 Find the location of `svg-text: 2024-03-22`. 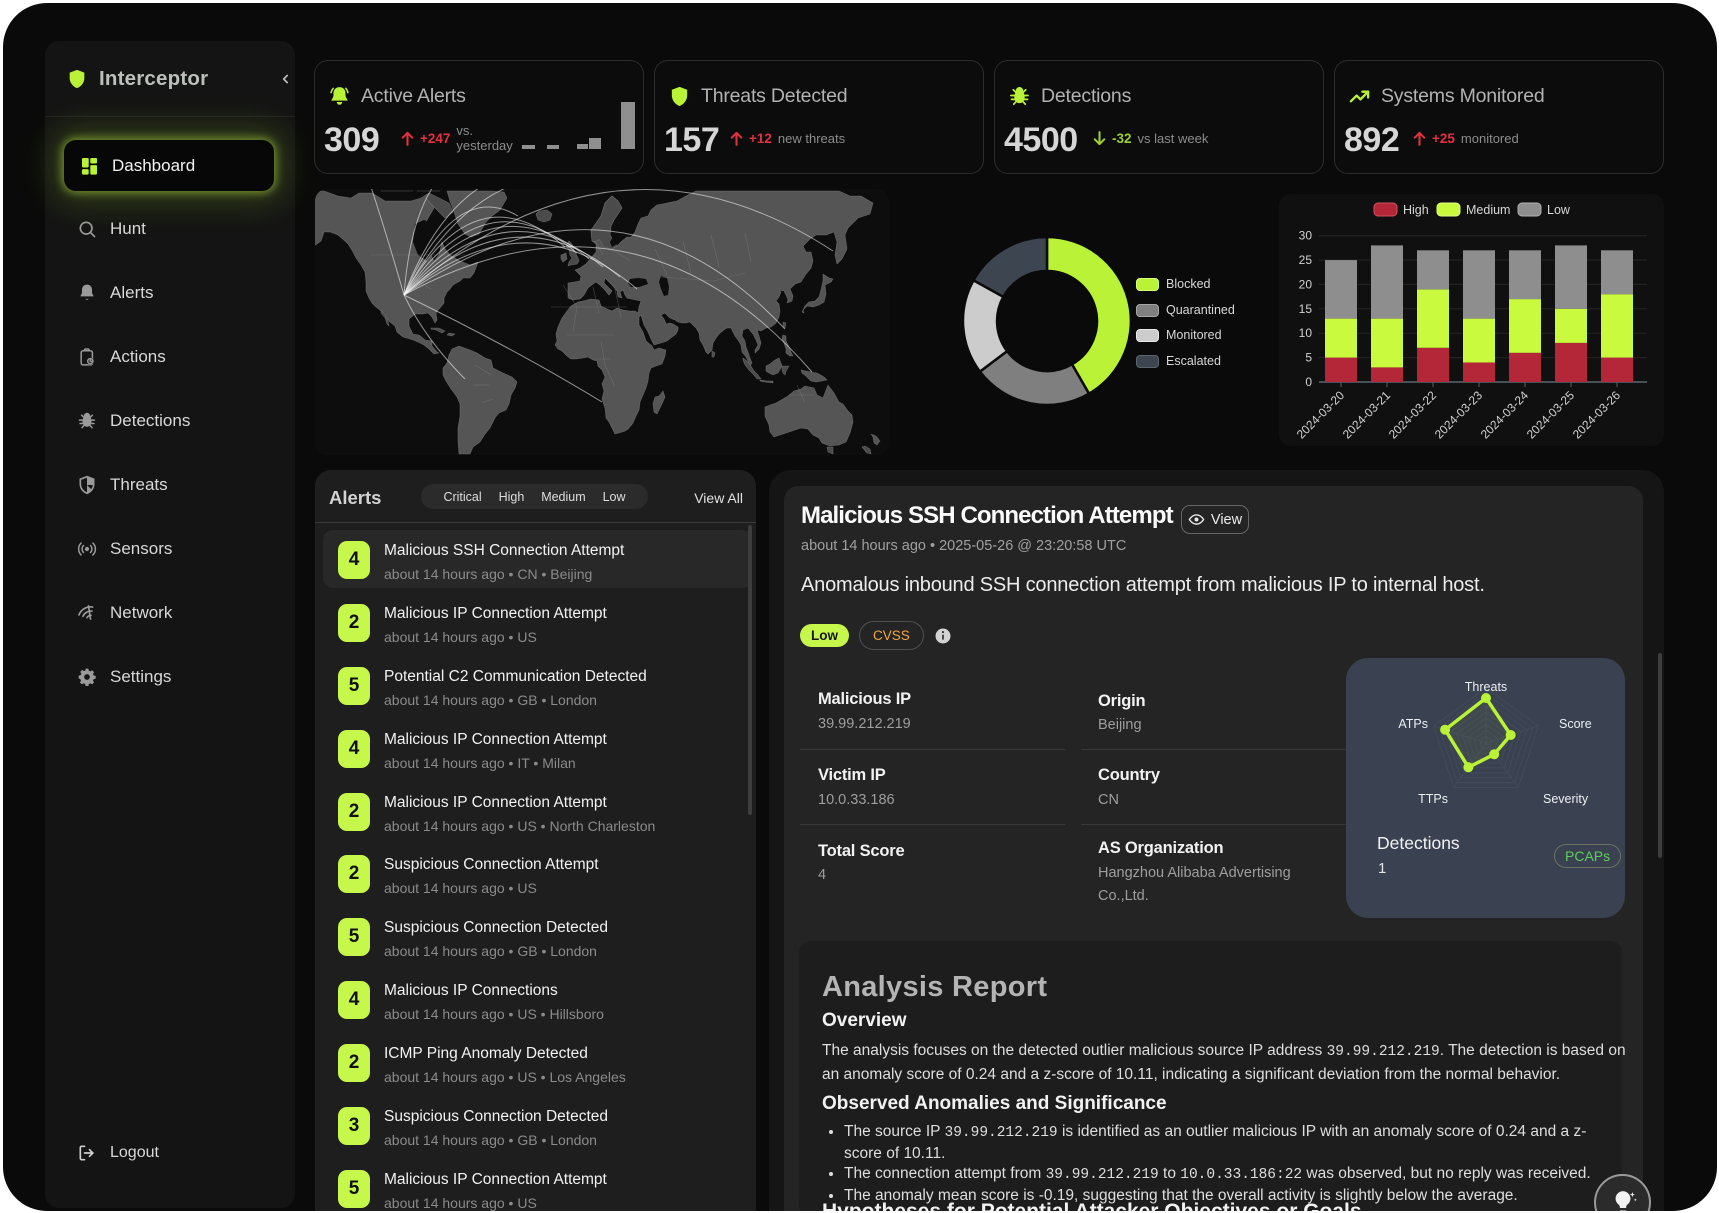

svg-text: 2024-03-22 is located at coordinates (1413, 415).